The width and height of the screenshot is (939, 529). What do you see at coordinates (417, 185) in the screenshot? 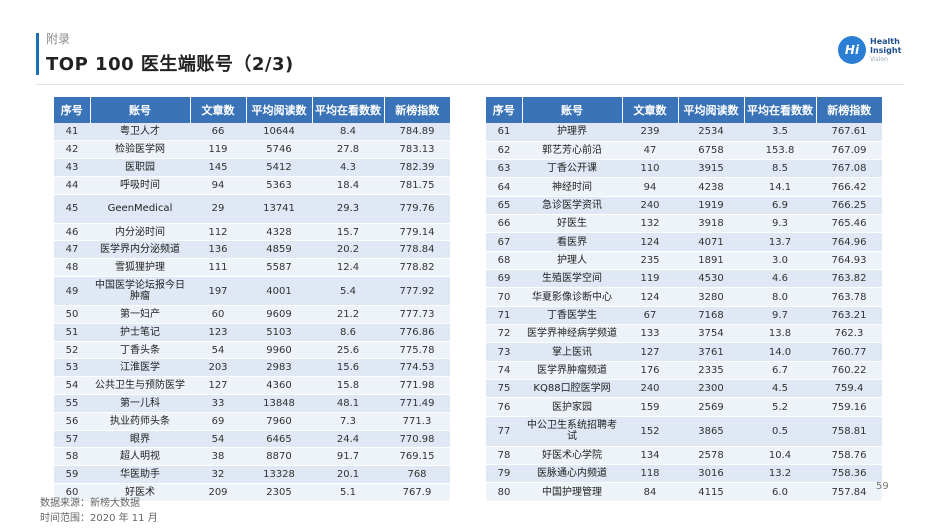
I see `table-cell: 781.75` at bounding box center [417, 185].